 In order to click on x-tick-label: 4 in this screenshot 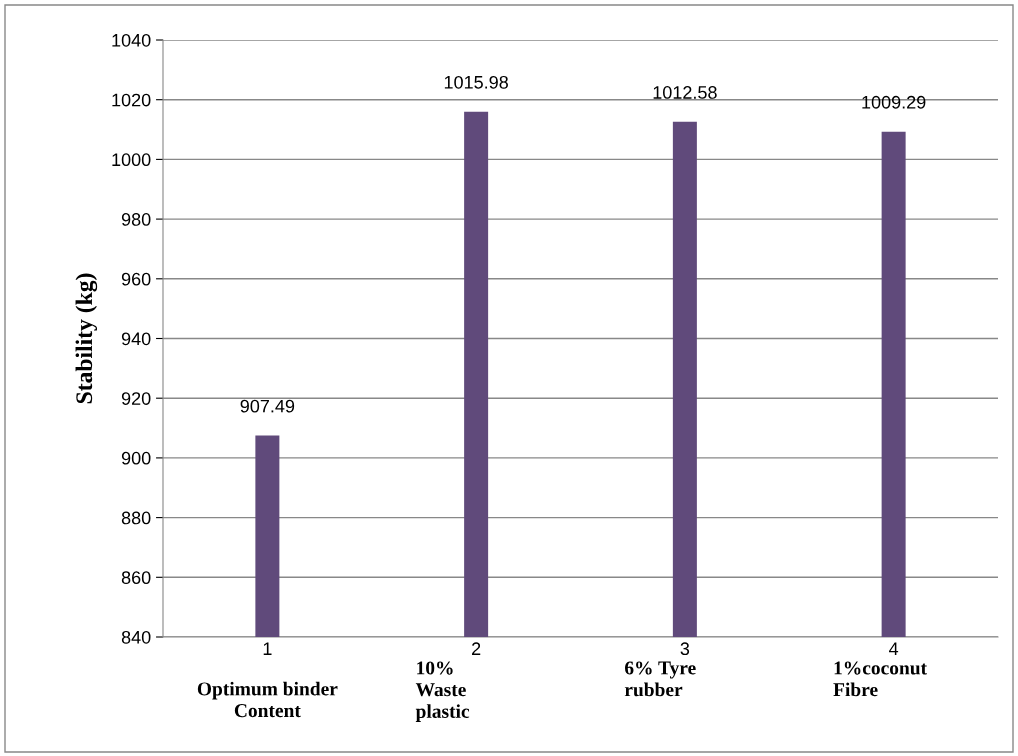, I will do `click(894, 648)`.